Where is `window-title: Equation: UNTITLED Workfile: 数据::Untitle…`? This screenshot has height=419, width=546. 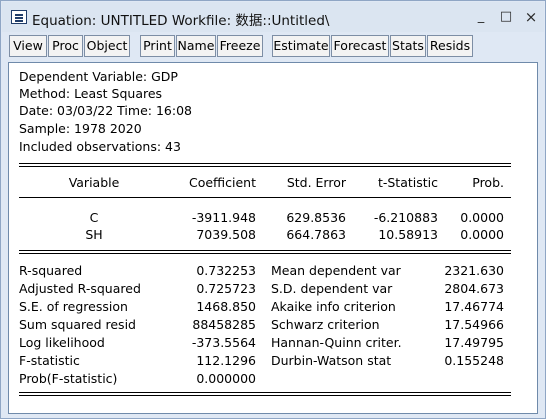
window-title: Equation: UNTITLED Workfile: 数据::Untitle… is located at coordinates (181, 21).